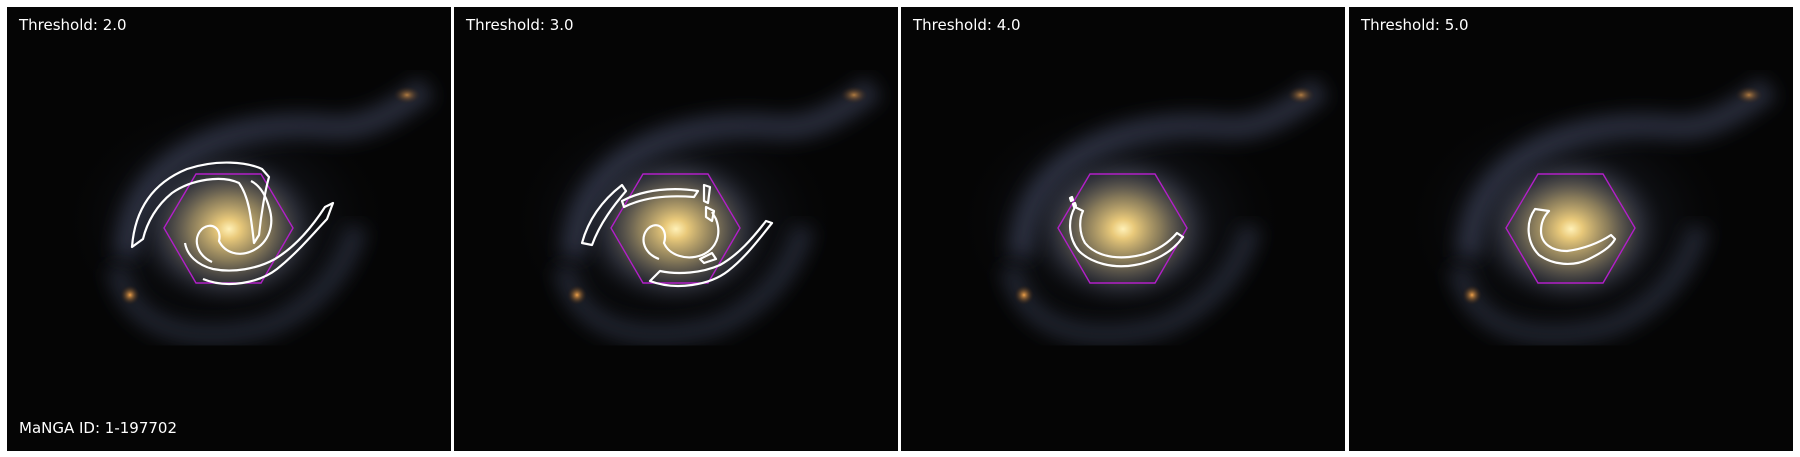 This screenshot has height=457, width=1800. Describe the element at coordinates (1415, 25) in the screenshot. I see `threshold-label: Threshold: 5.0` at that location.